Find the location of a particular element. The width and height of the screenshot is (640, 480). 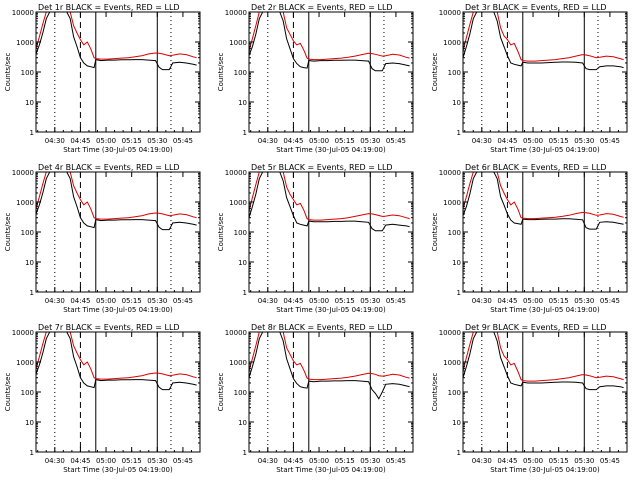

panel-title: Det 8r BLACK = Events, RED = LLD is located at coordinates (322, 327).